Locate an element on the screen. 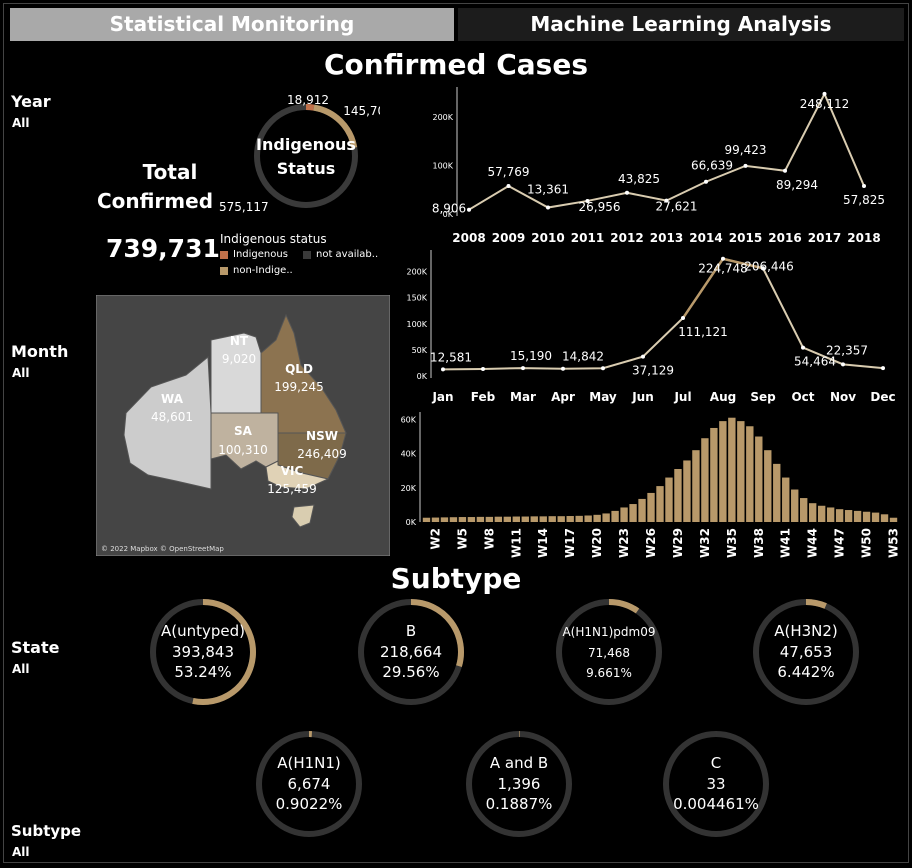 The width and height of the screenshot is (912, 868). x-tick-label: 2014 is located at coordinates (705, 238).